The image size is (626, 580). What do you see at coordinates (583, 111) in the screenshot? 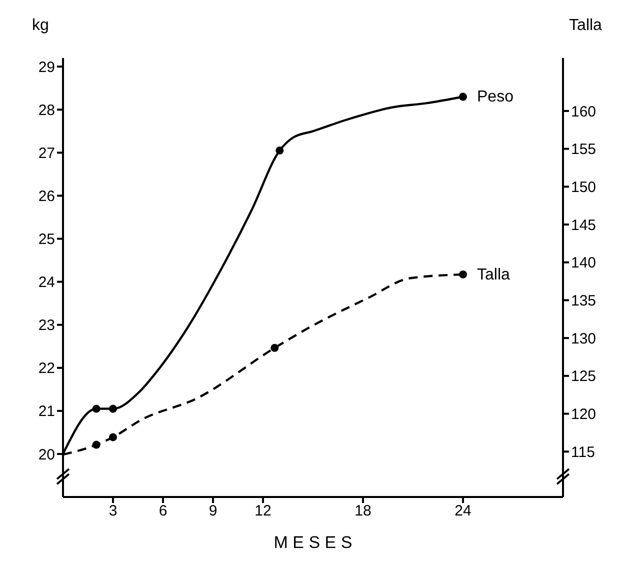
I see `y2-tick-label: 160` at bounding box center [583, 111].